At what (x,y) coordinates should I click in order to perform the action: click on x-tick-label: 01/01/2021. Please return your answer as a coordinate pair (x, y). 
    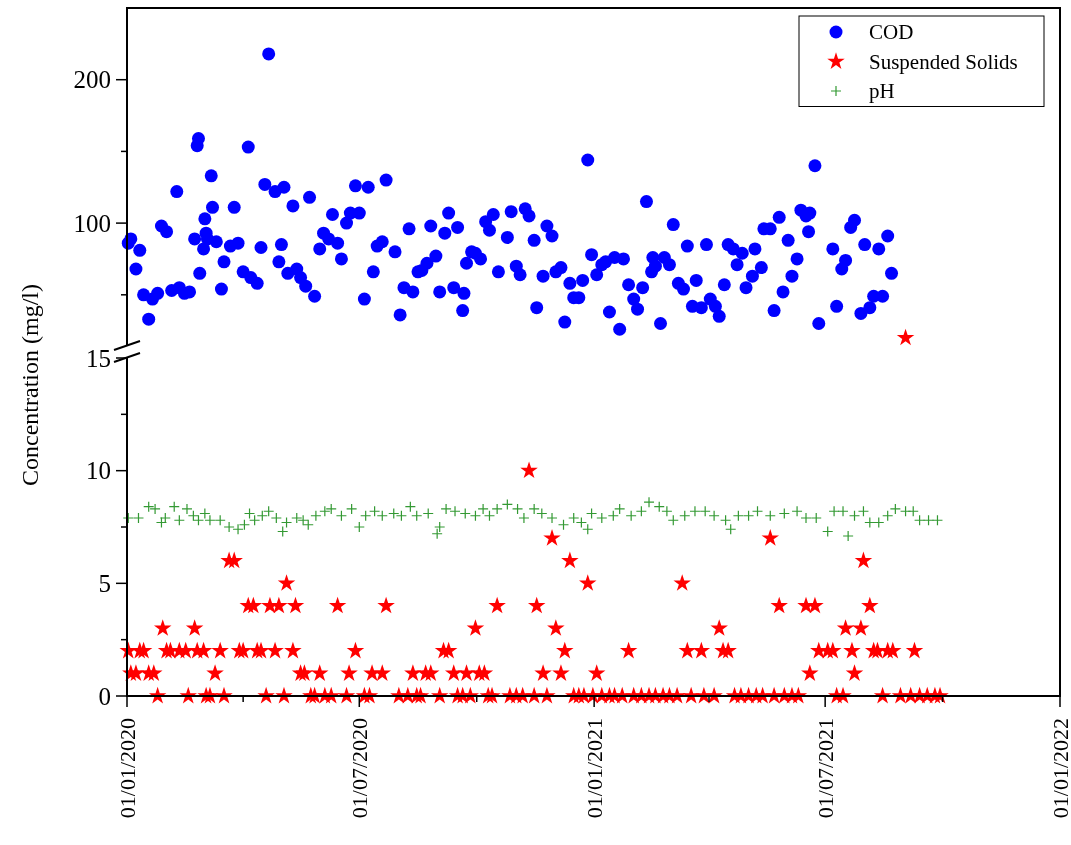
    Looking at the image, I should click on (594, 768).